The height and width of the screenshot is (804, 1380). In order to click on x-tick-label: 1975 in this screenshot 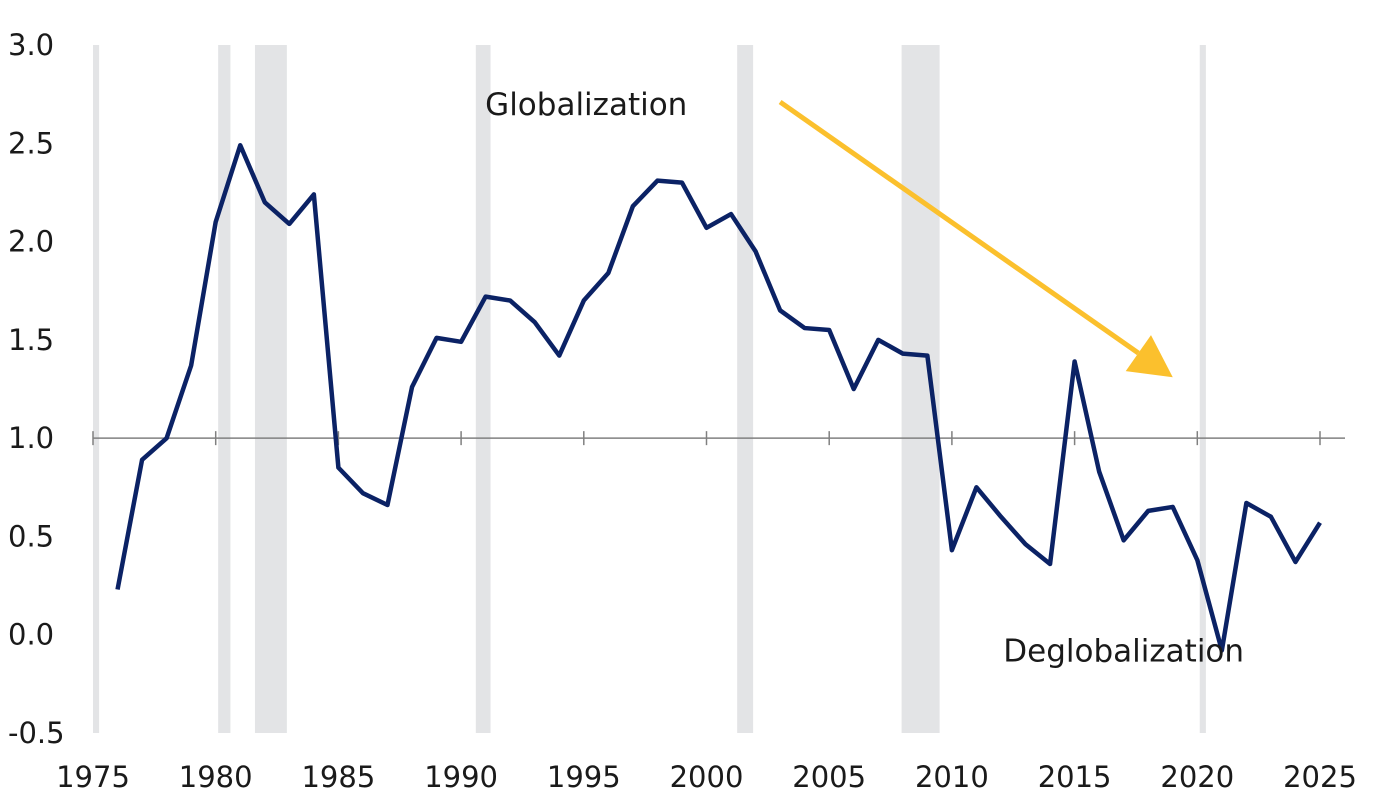, I will do `click(93, 777)`.